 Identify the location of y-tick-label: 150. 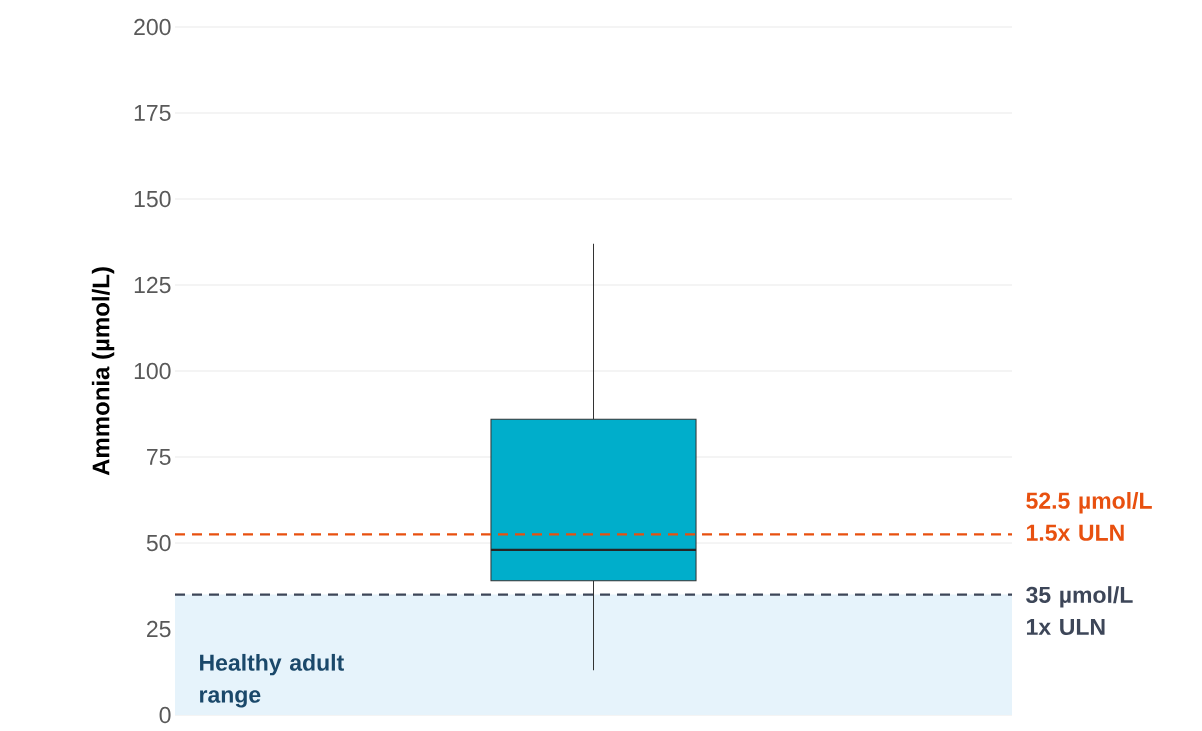
(152, 199).